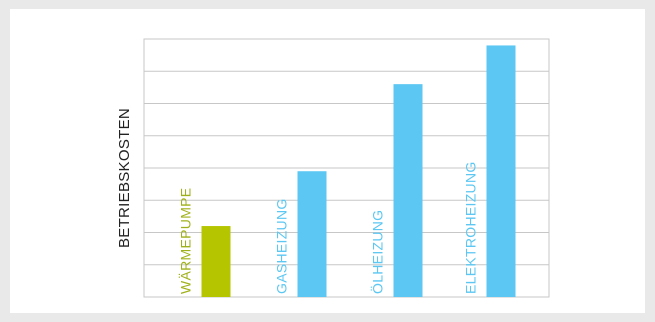  I want to click on y-axis-label: BETRIEBSKOSTEN, so click(124, 178).